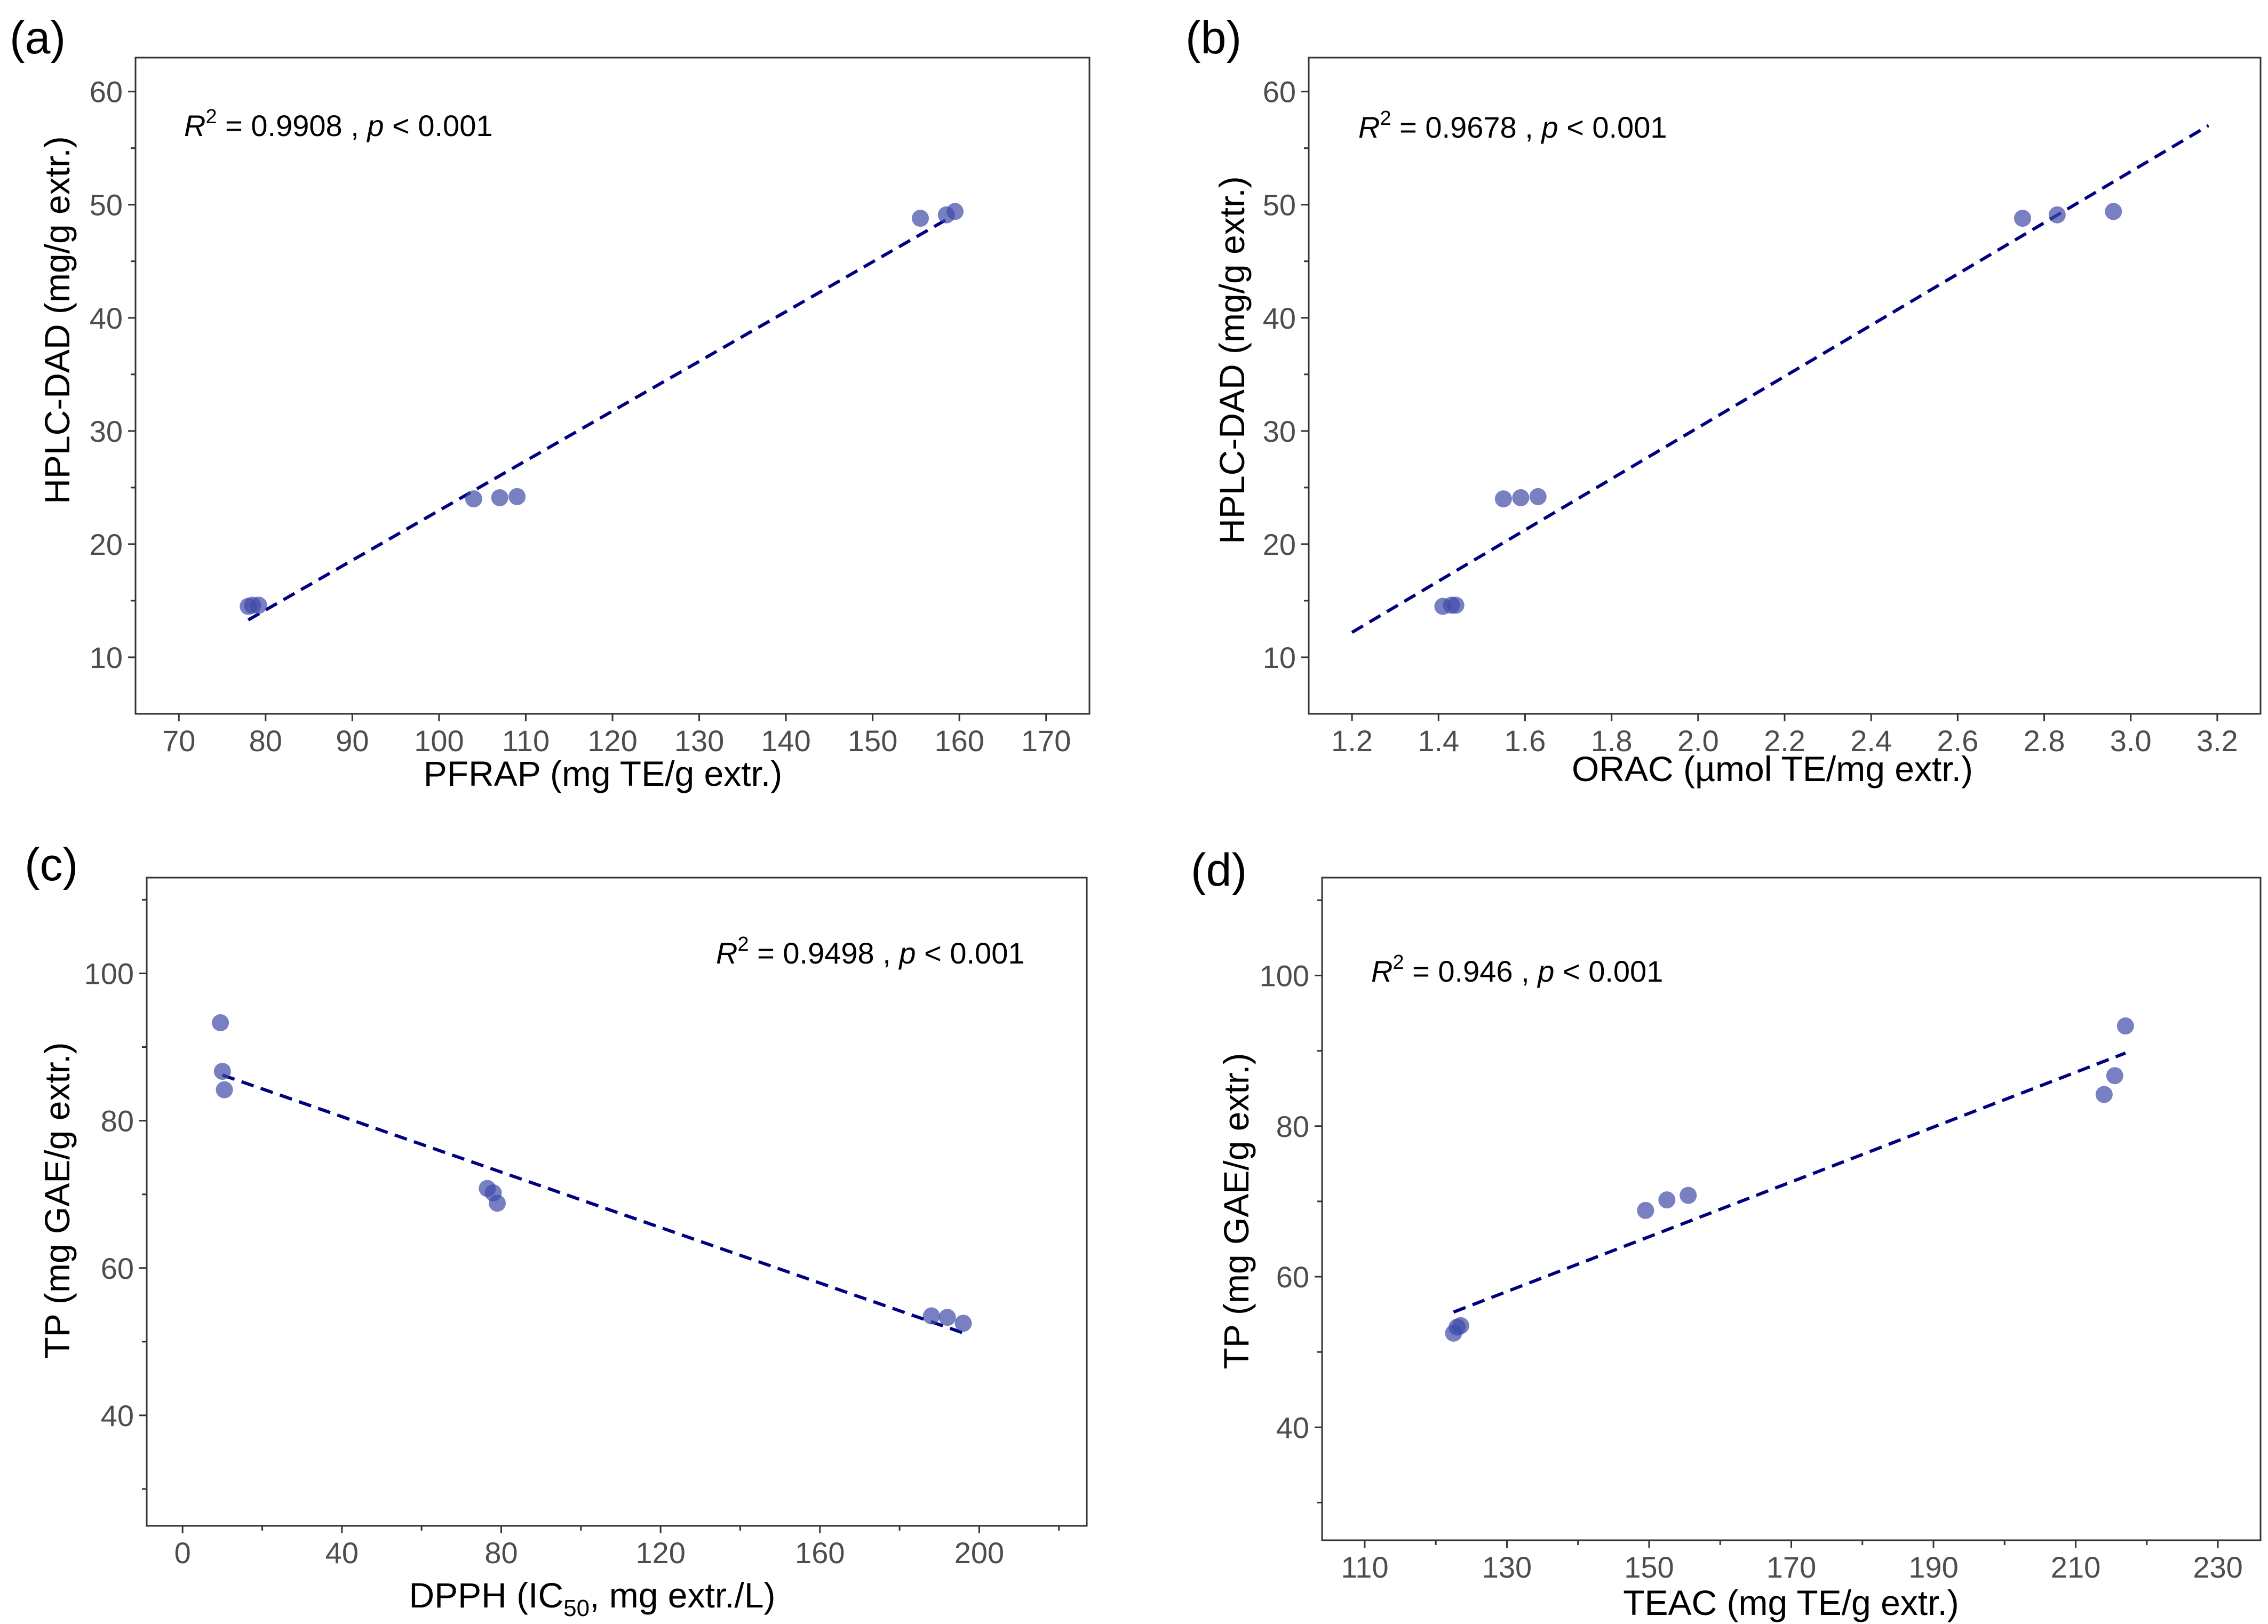 The image size is (2268, 1624). What do you see at coordinates (1958, 741) in the screenshot?
I see `x-tick-label-b-7: 2.6` at bounding box center [1958, 741].